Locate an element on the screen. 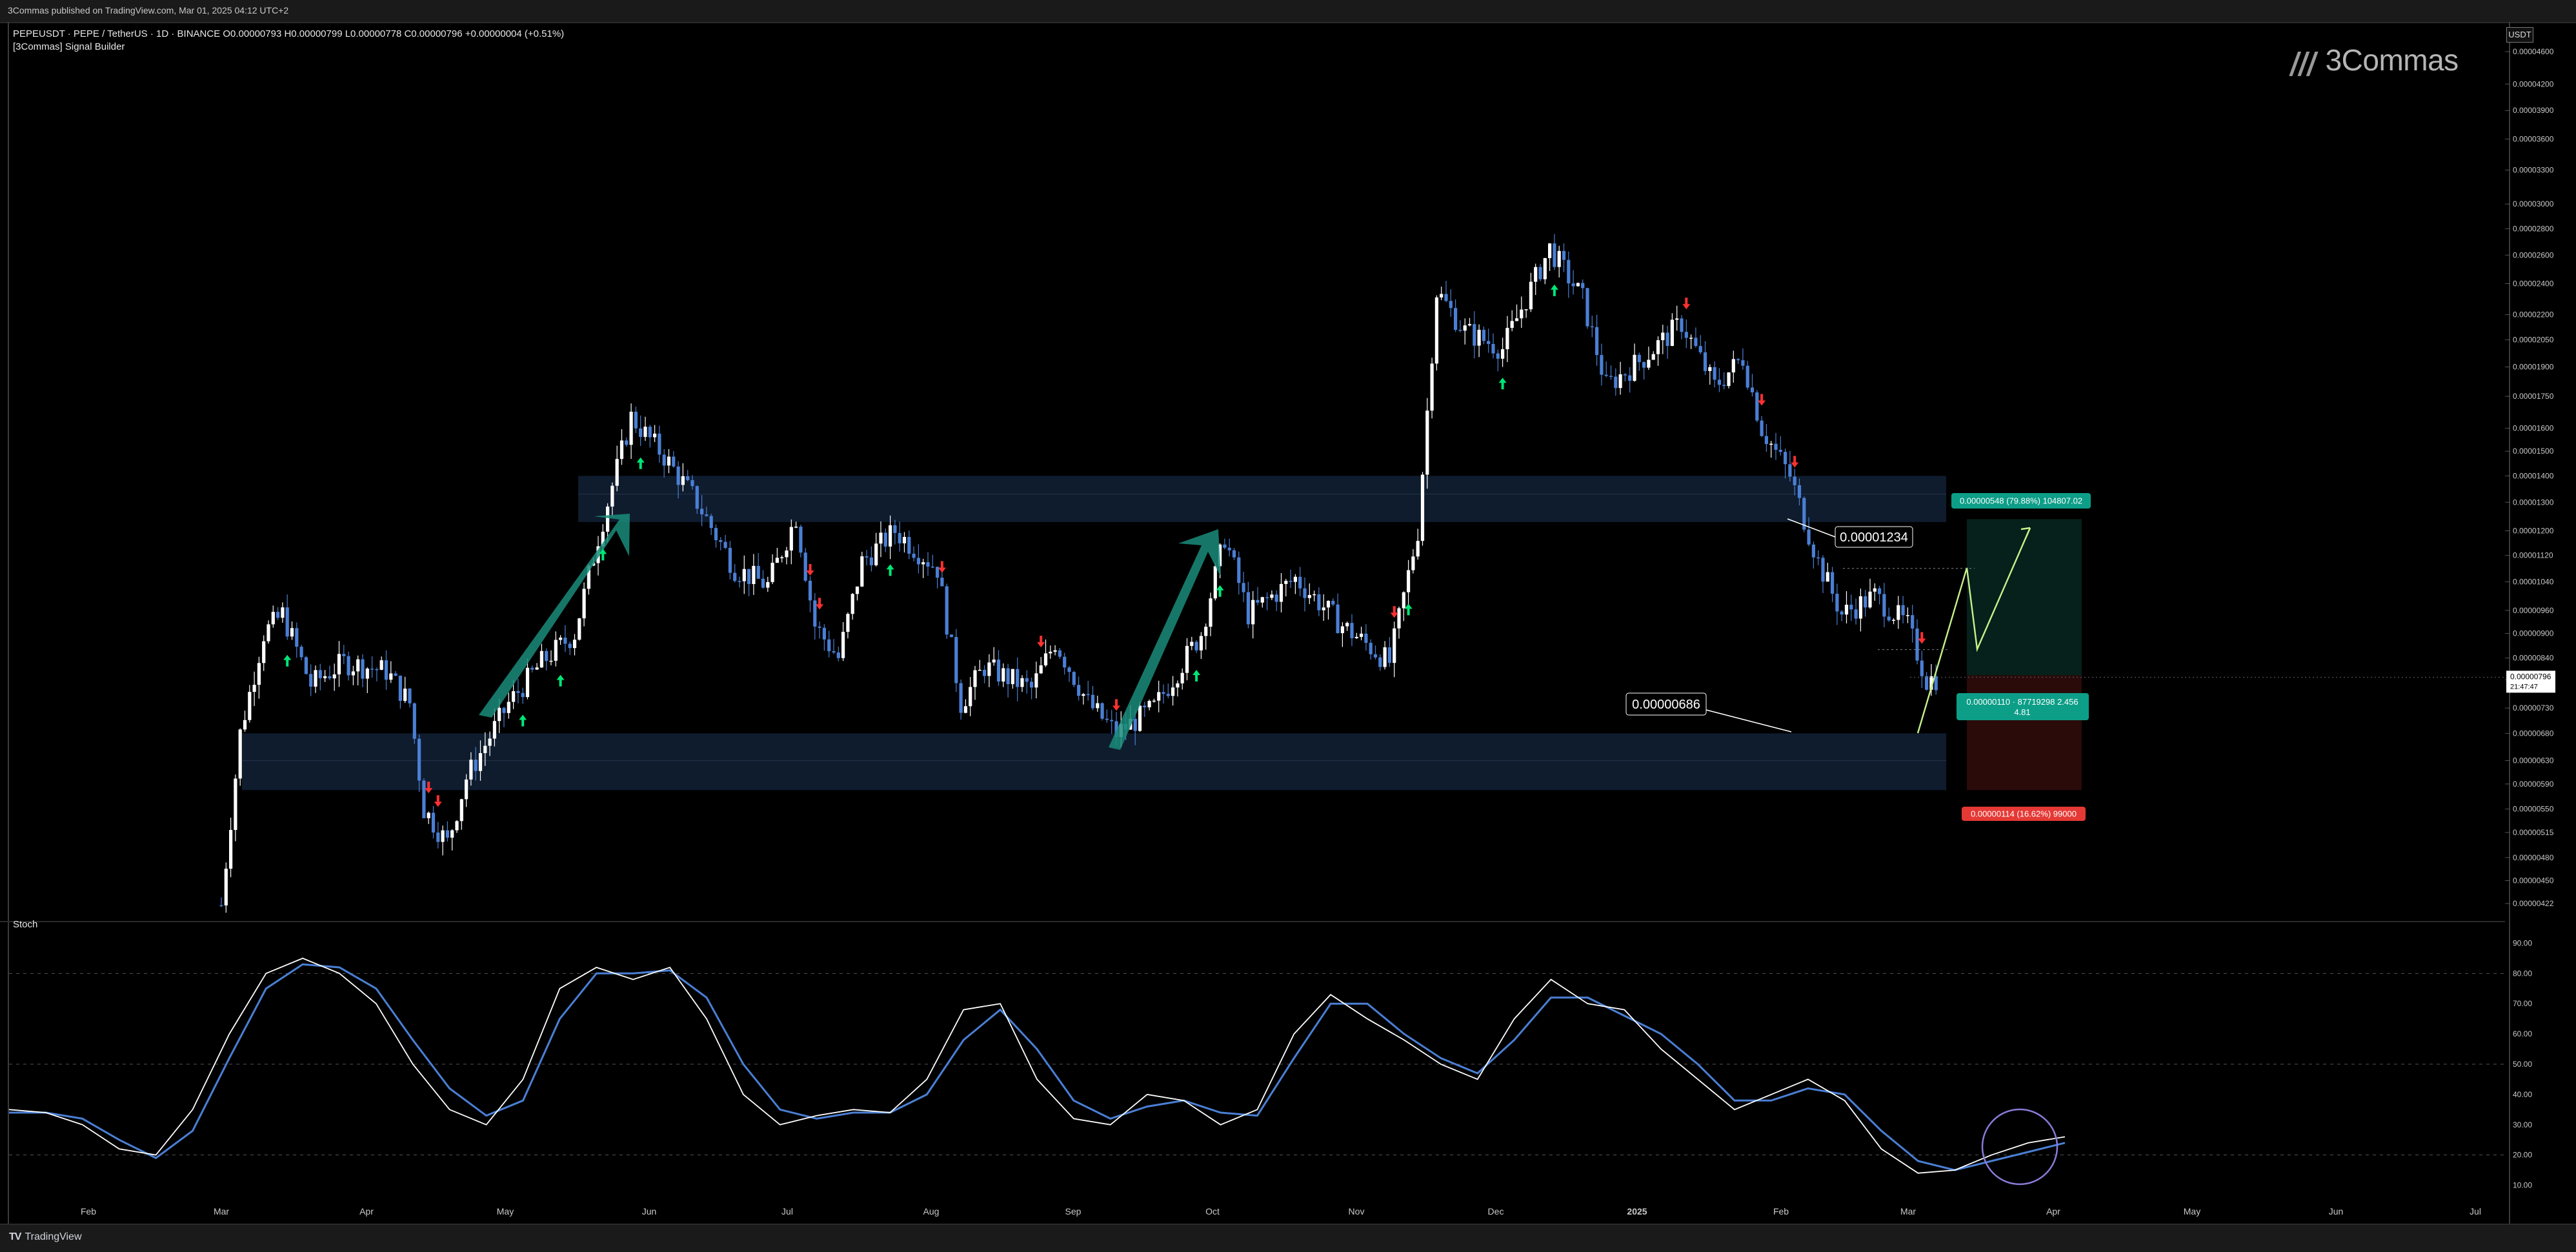 Image resolution: width=2576 pixels, height=1252 pixels. currency-button: USDT is located at coordinates (2519, 35).